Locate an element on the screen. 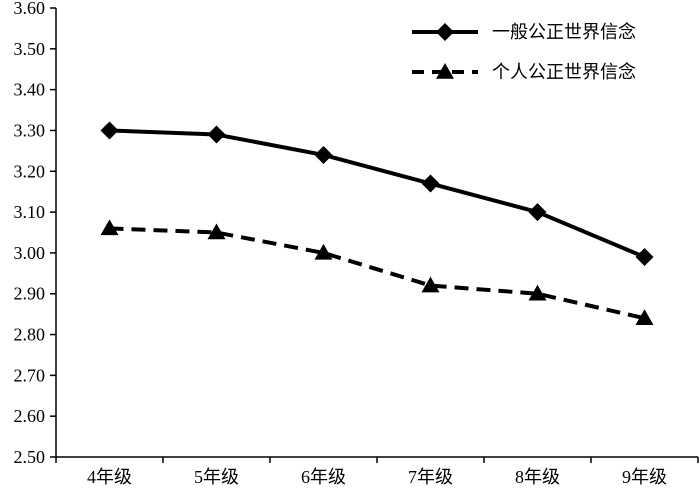 The width and height of the screenshot is (700, 496). y-tick-label: 2.90 is located at coordinates (30, 294).